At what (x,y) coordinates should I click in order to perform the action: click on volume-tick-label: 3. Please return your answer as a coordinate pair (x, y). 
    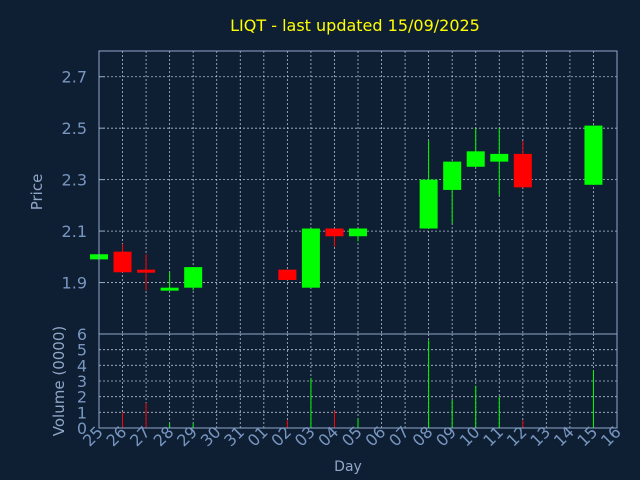
    Looking at the image, I should click on (82, 381).